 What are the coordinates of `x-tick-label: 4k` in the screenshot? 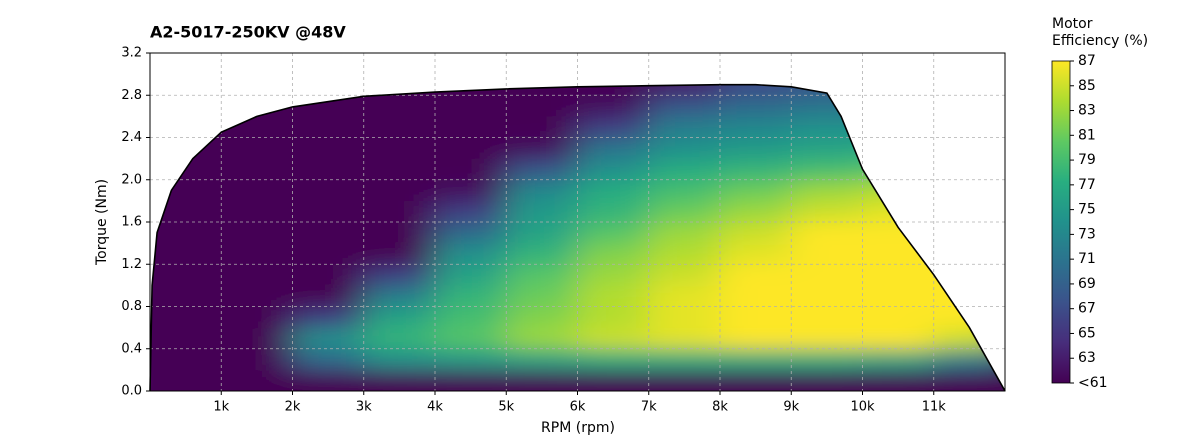 It's located at (435, 407).